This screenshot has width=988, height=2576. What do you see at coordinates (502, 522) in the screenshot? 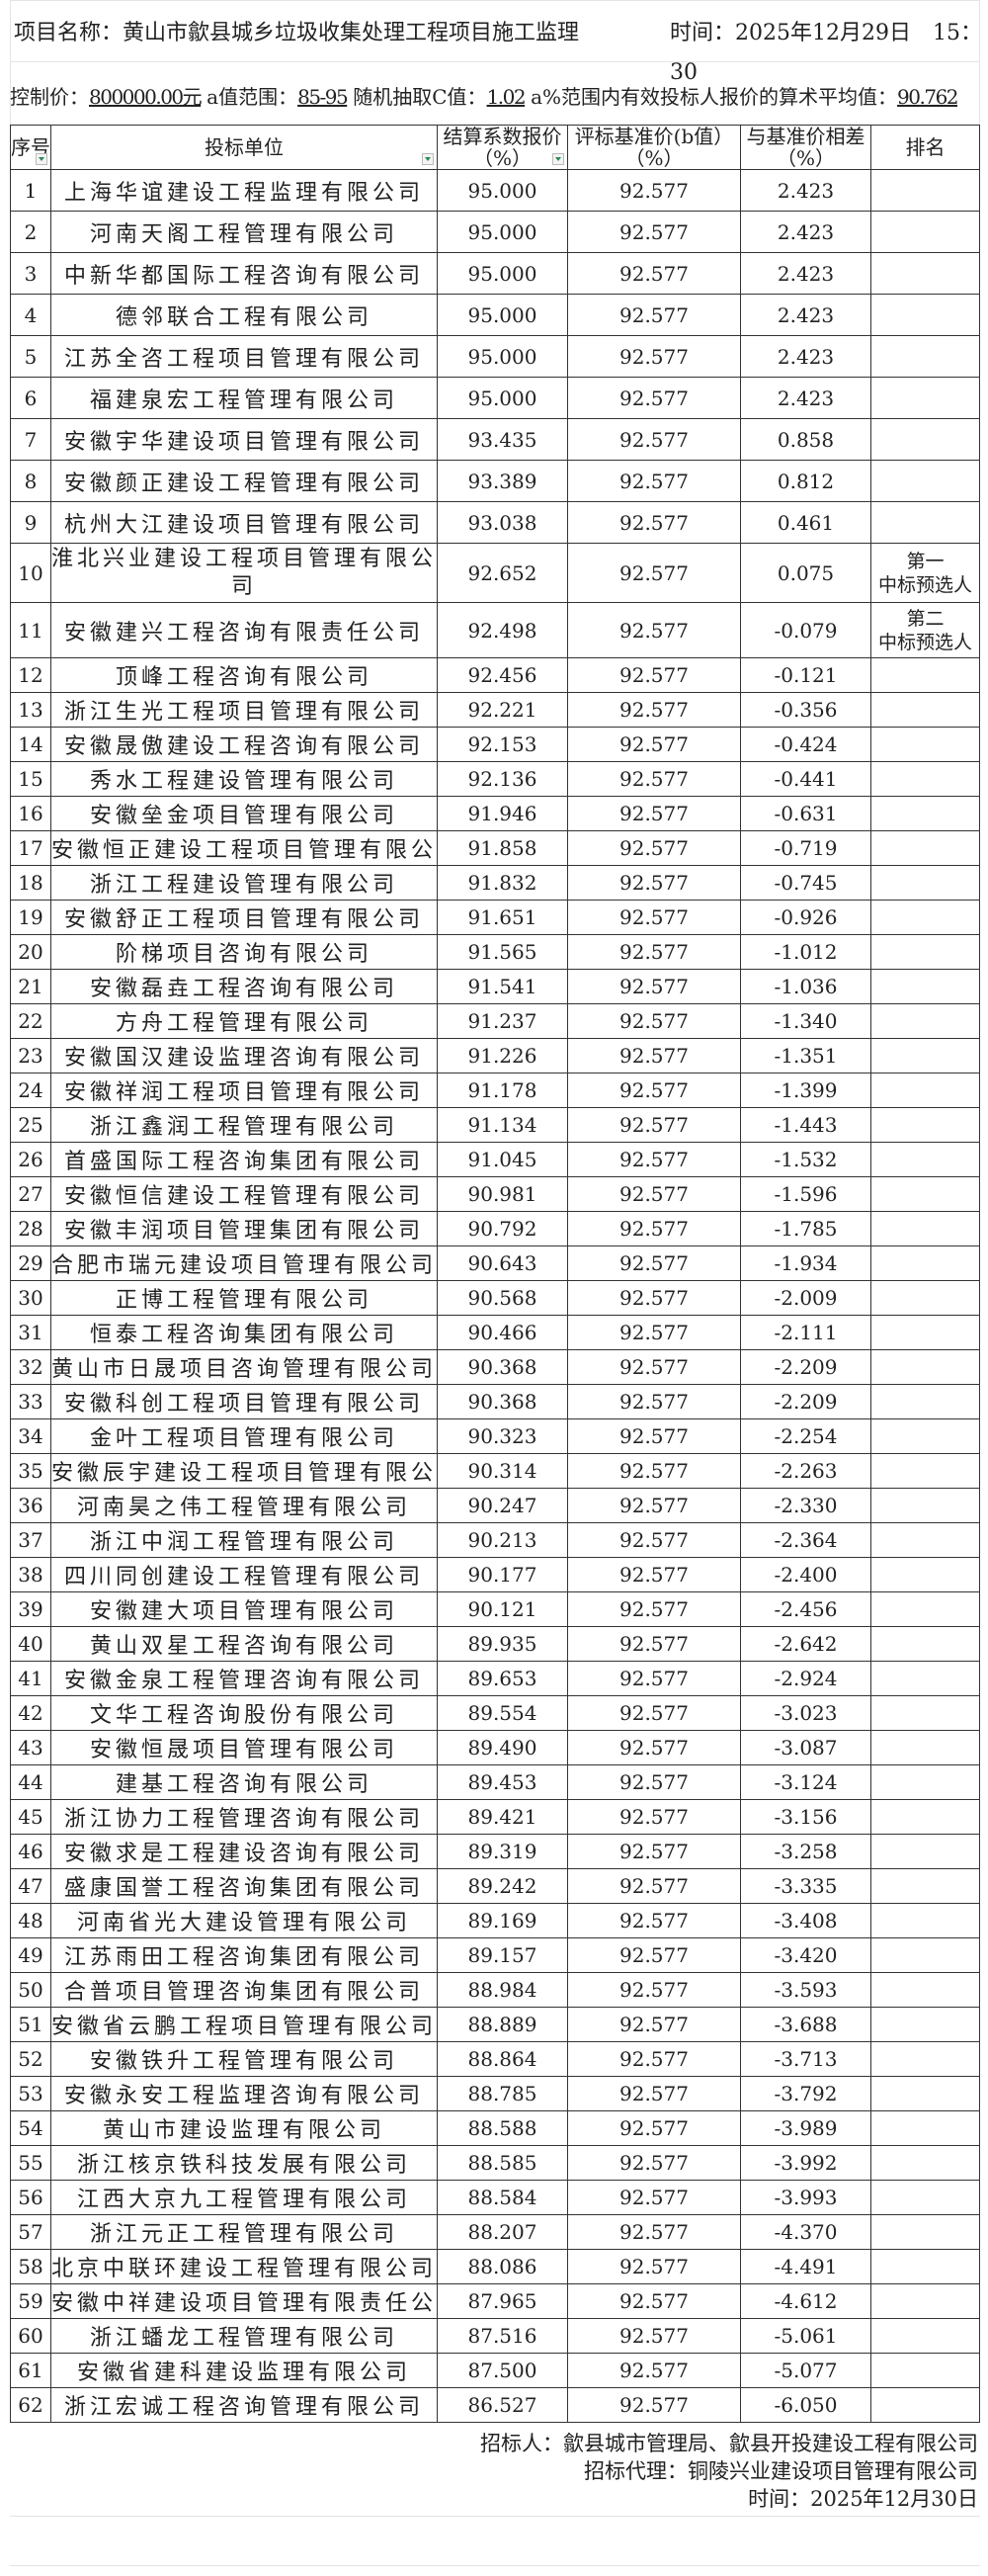
I see `coefficient-quote: 93.038` at bounding box center [502, 522].